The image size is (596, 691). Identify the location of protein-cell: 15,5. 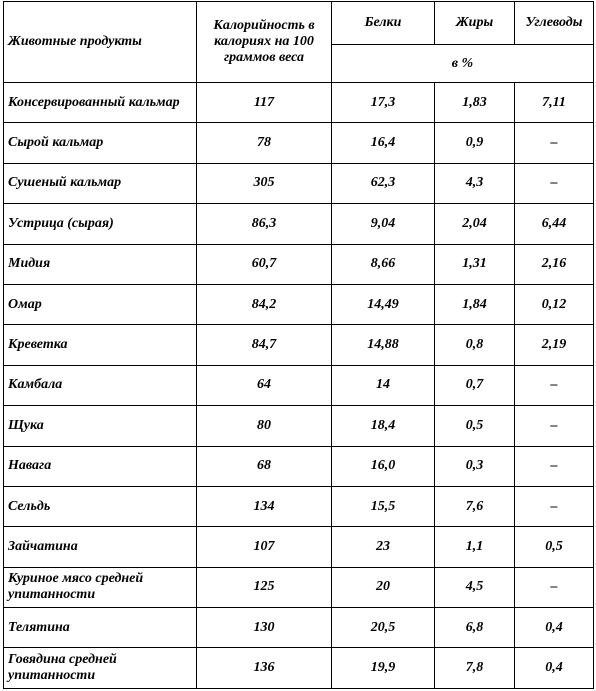
(383, 506).